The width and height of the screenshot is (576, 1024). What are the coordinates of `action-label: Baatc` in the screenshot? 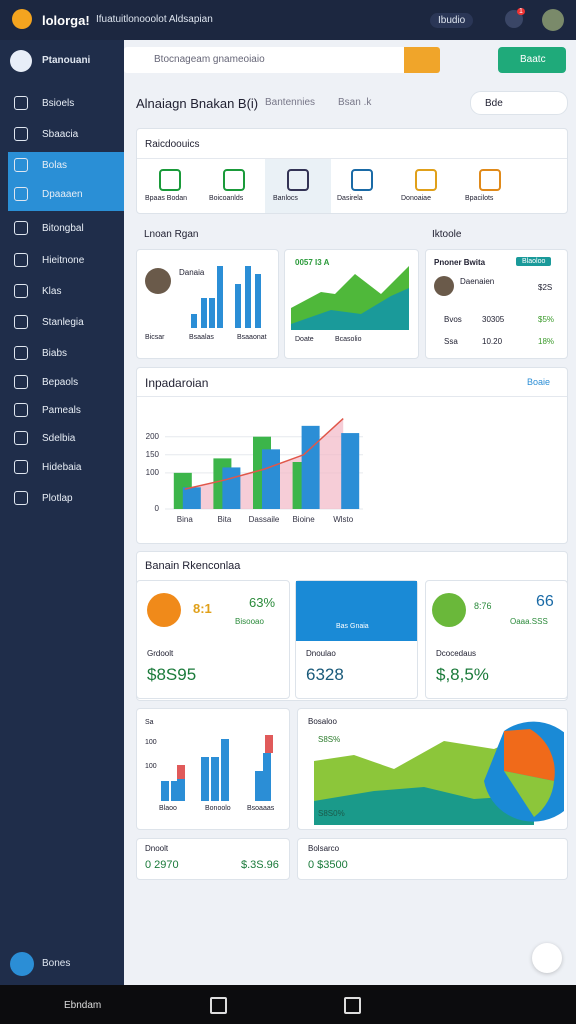 It's located at (533, 59).